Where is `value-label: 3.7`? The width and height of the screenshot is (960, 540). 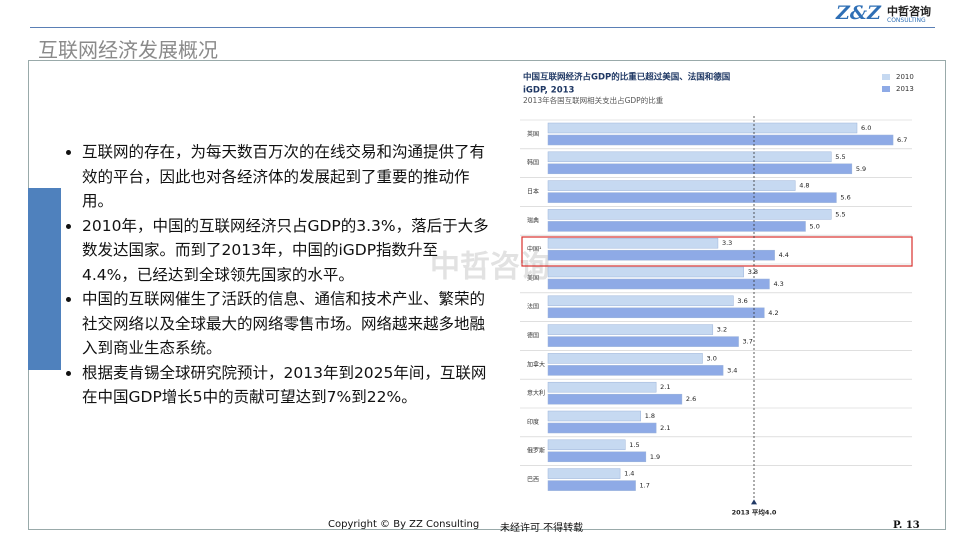
value-label: 3.7 is located at coordinates (748, 342).